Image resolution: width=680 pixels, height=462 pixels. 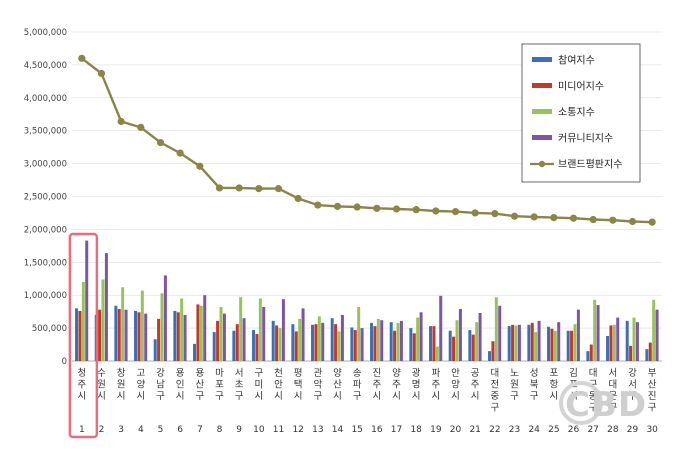 I want to click on y-tick-label: 1,500,000, so click(x=45, y=263).